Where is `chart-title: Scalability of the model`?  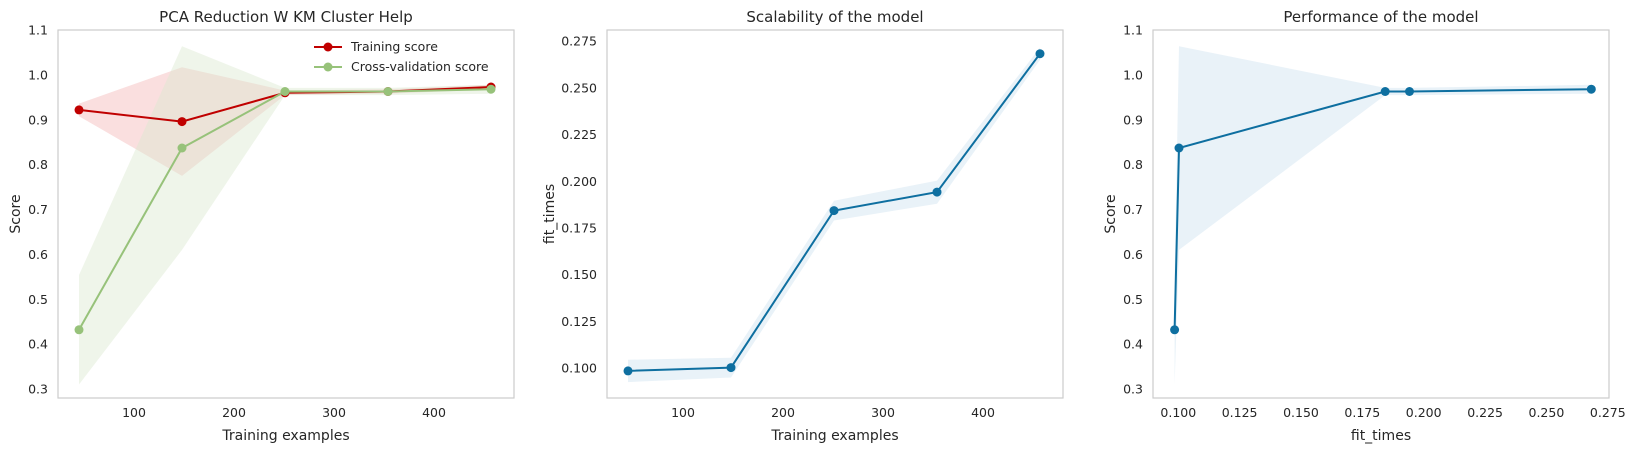
chart-title: Scalability of the model is located at coordinates (834, 17).